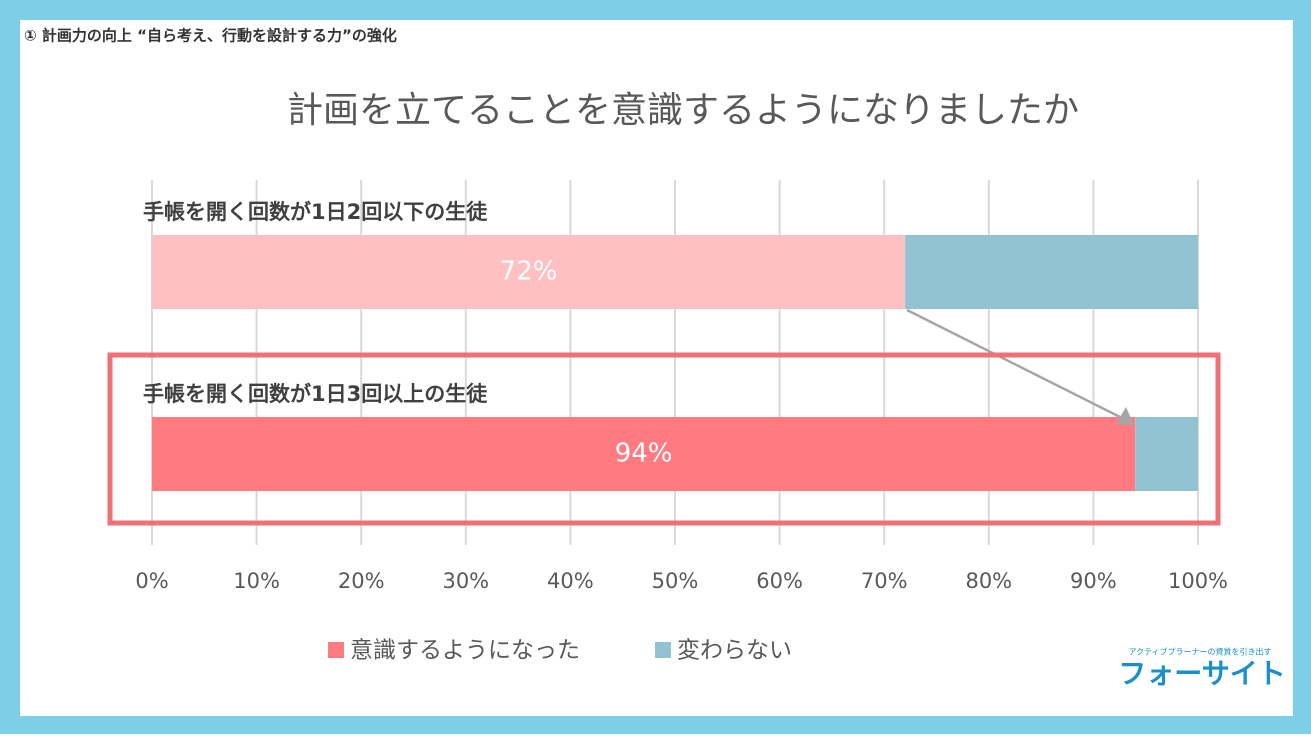 This screenshot has height=738, width=1311. What do you see at coordinates (465, 581) in the screenshot?
I see `x-tick-label: 30%` at bounding box center [465, 581].